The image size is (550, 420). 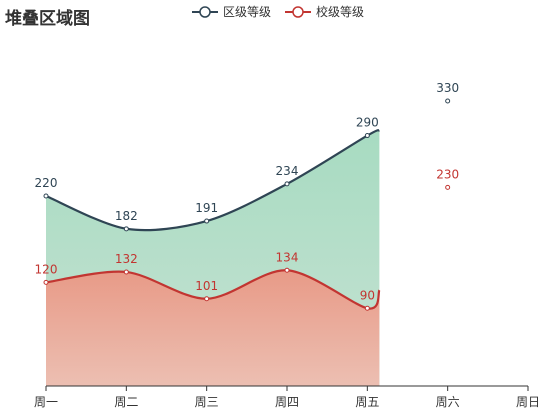 I want to click on data-label: 191, so click(x=206, y=208).